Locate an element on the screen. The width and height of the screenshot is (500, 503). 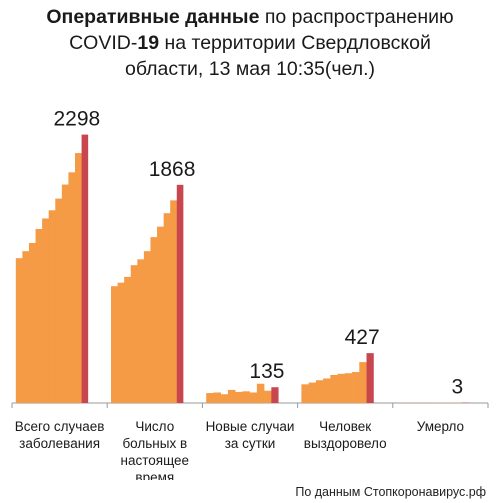
value-label: 2298 is located at coordinates (77, 119).